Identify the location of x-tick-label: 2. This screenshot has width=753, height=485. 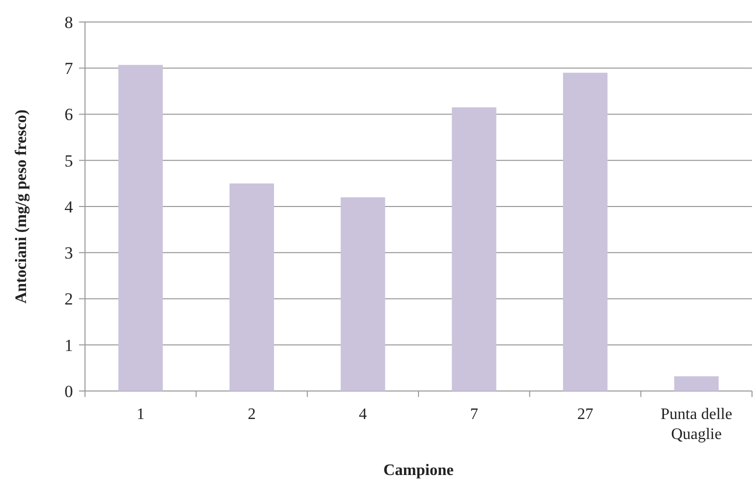
(252, 414).